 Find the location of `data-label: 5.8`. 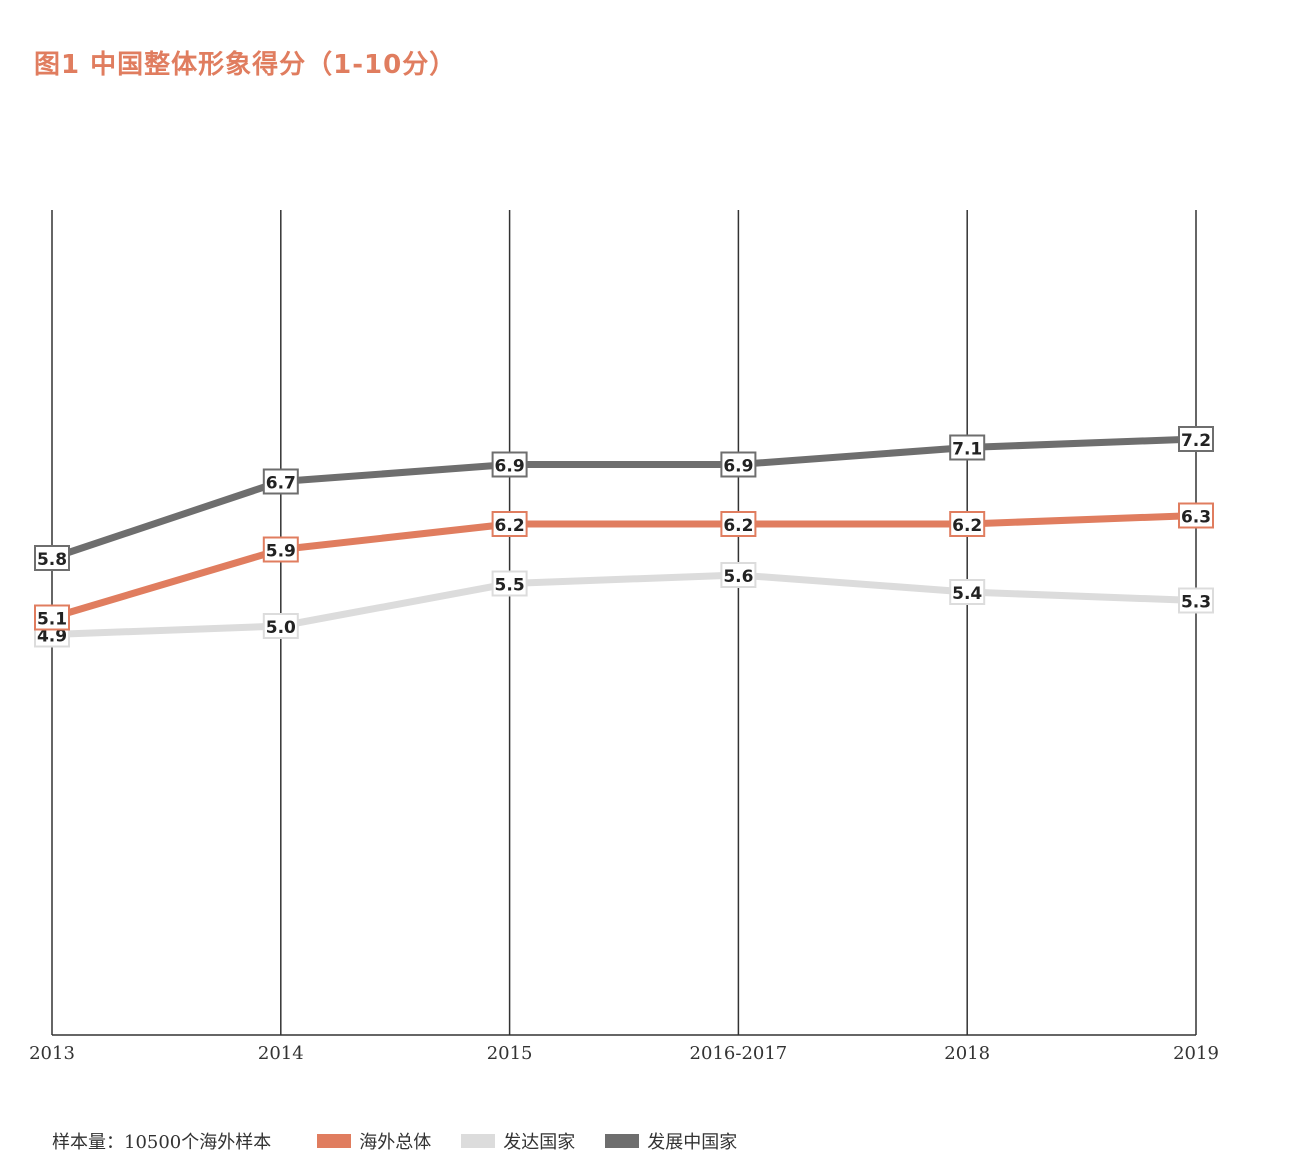

data-label: 5.8 is located at coordinates (52, 558).